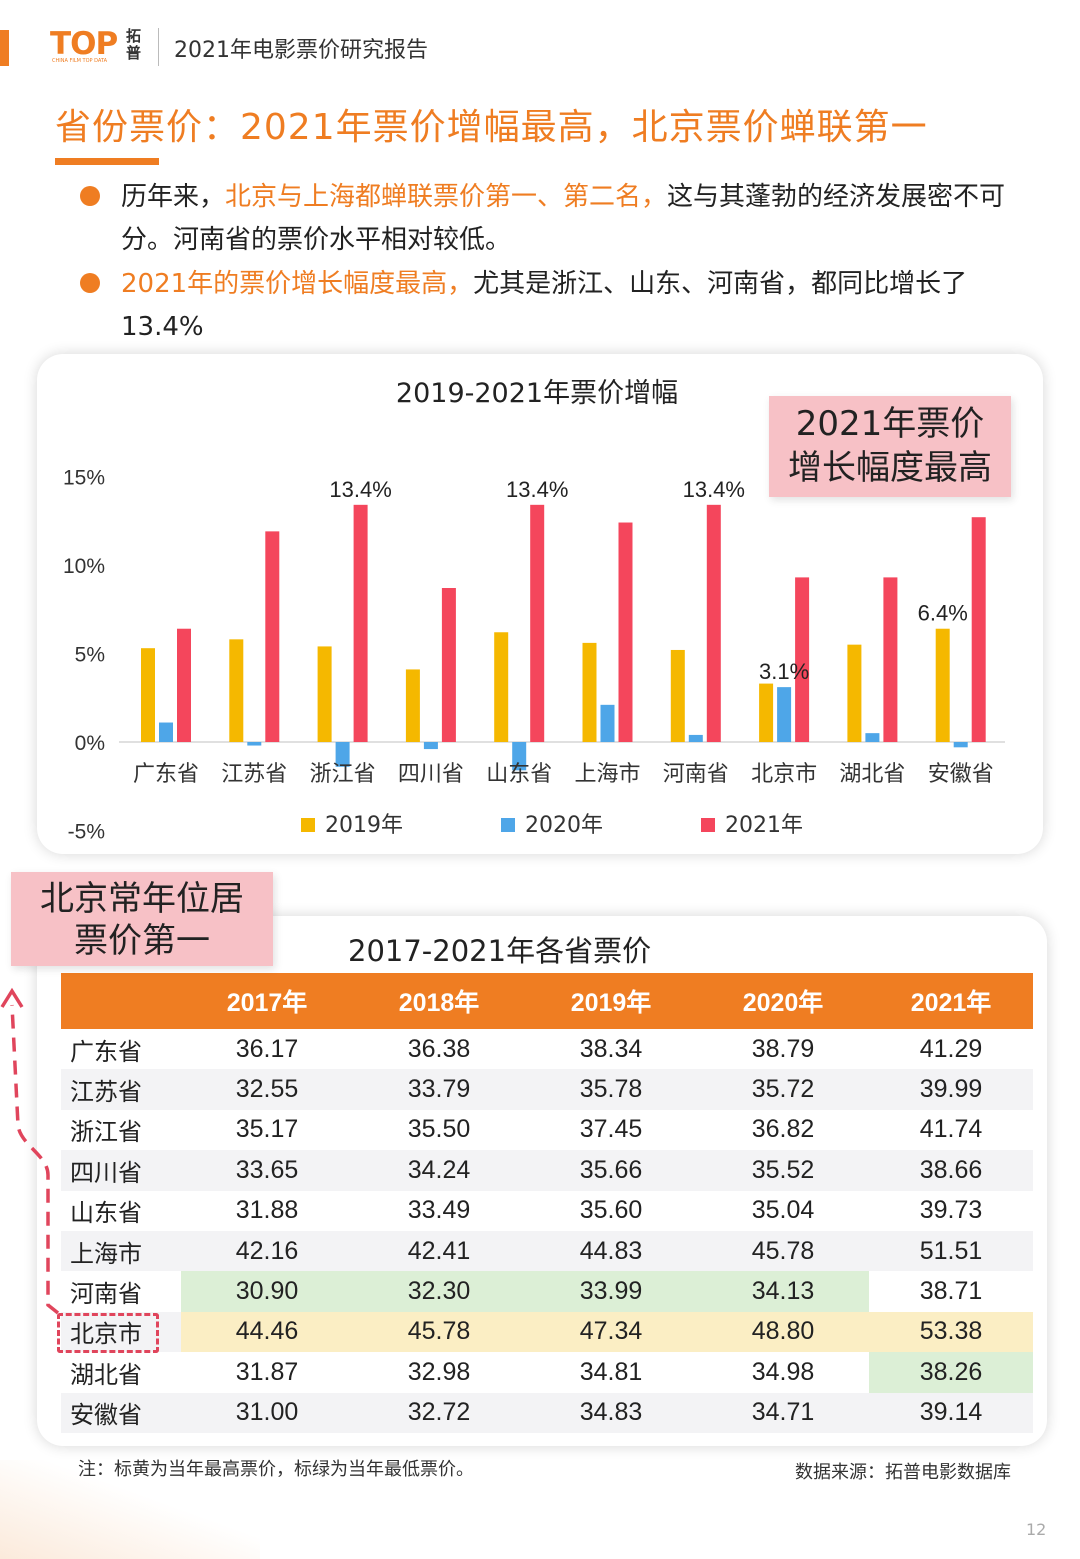 The image size is (1080, 1559). Describe the element at coordinates (890, 659) in the screenshot. I see `bar-2021年-湖北省` at that location.